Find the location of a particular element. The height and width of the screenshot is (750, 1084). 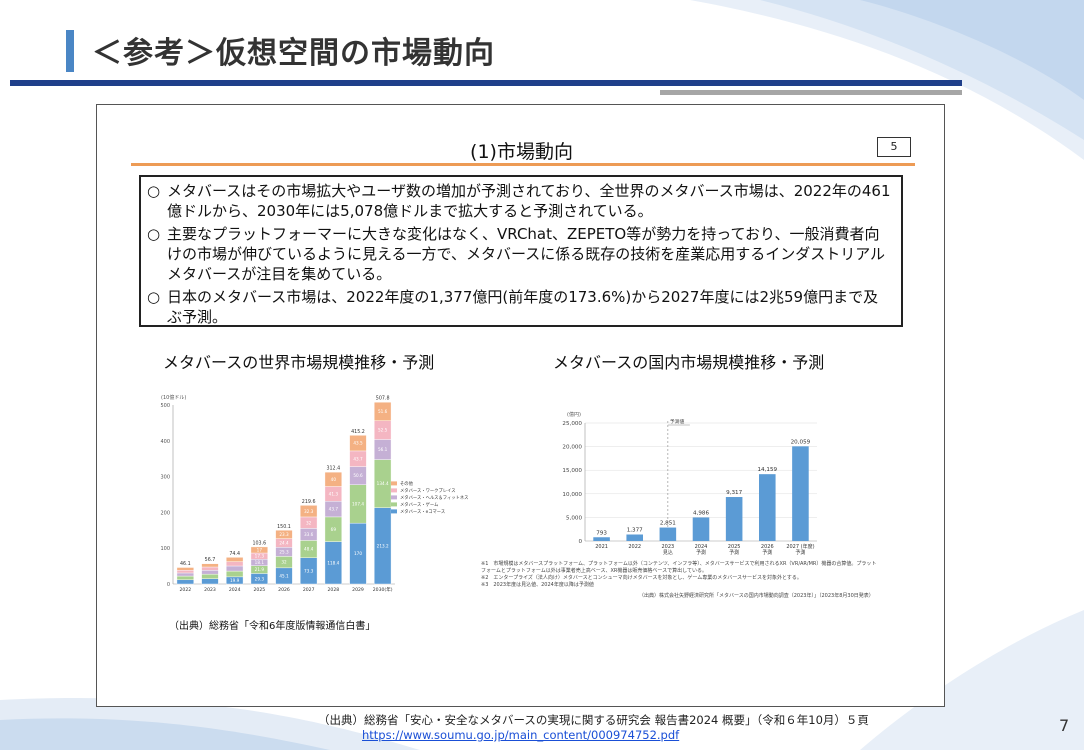

segment-label: 51.6 is located at coordinates (383, 411).